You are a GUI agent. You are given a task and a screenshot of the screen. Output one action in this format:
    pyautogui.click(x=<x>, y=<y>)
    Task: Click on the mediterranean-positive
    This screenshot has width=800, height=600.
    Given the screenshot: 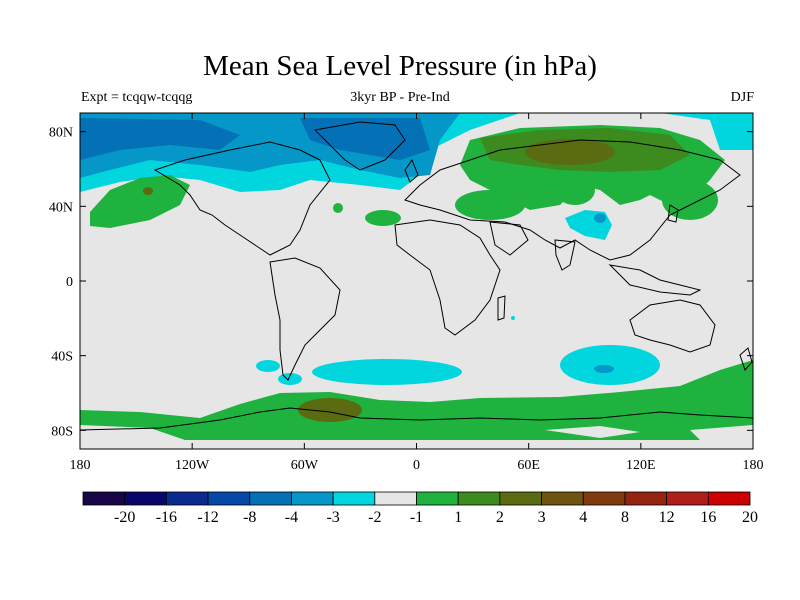 What is the action you would take?
    pyautogui.click(x=490, y=205)
    